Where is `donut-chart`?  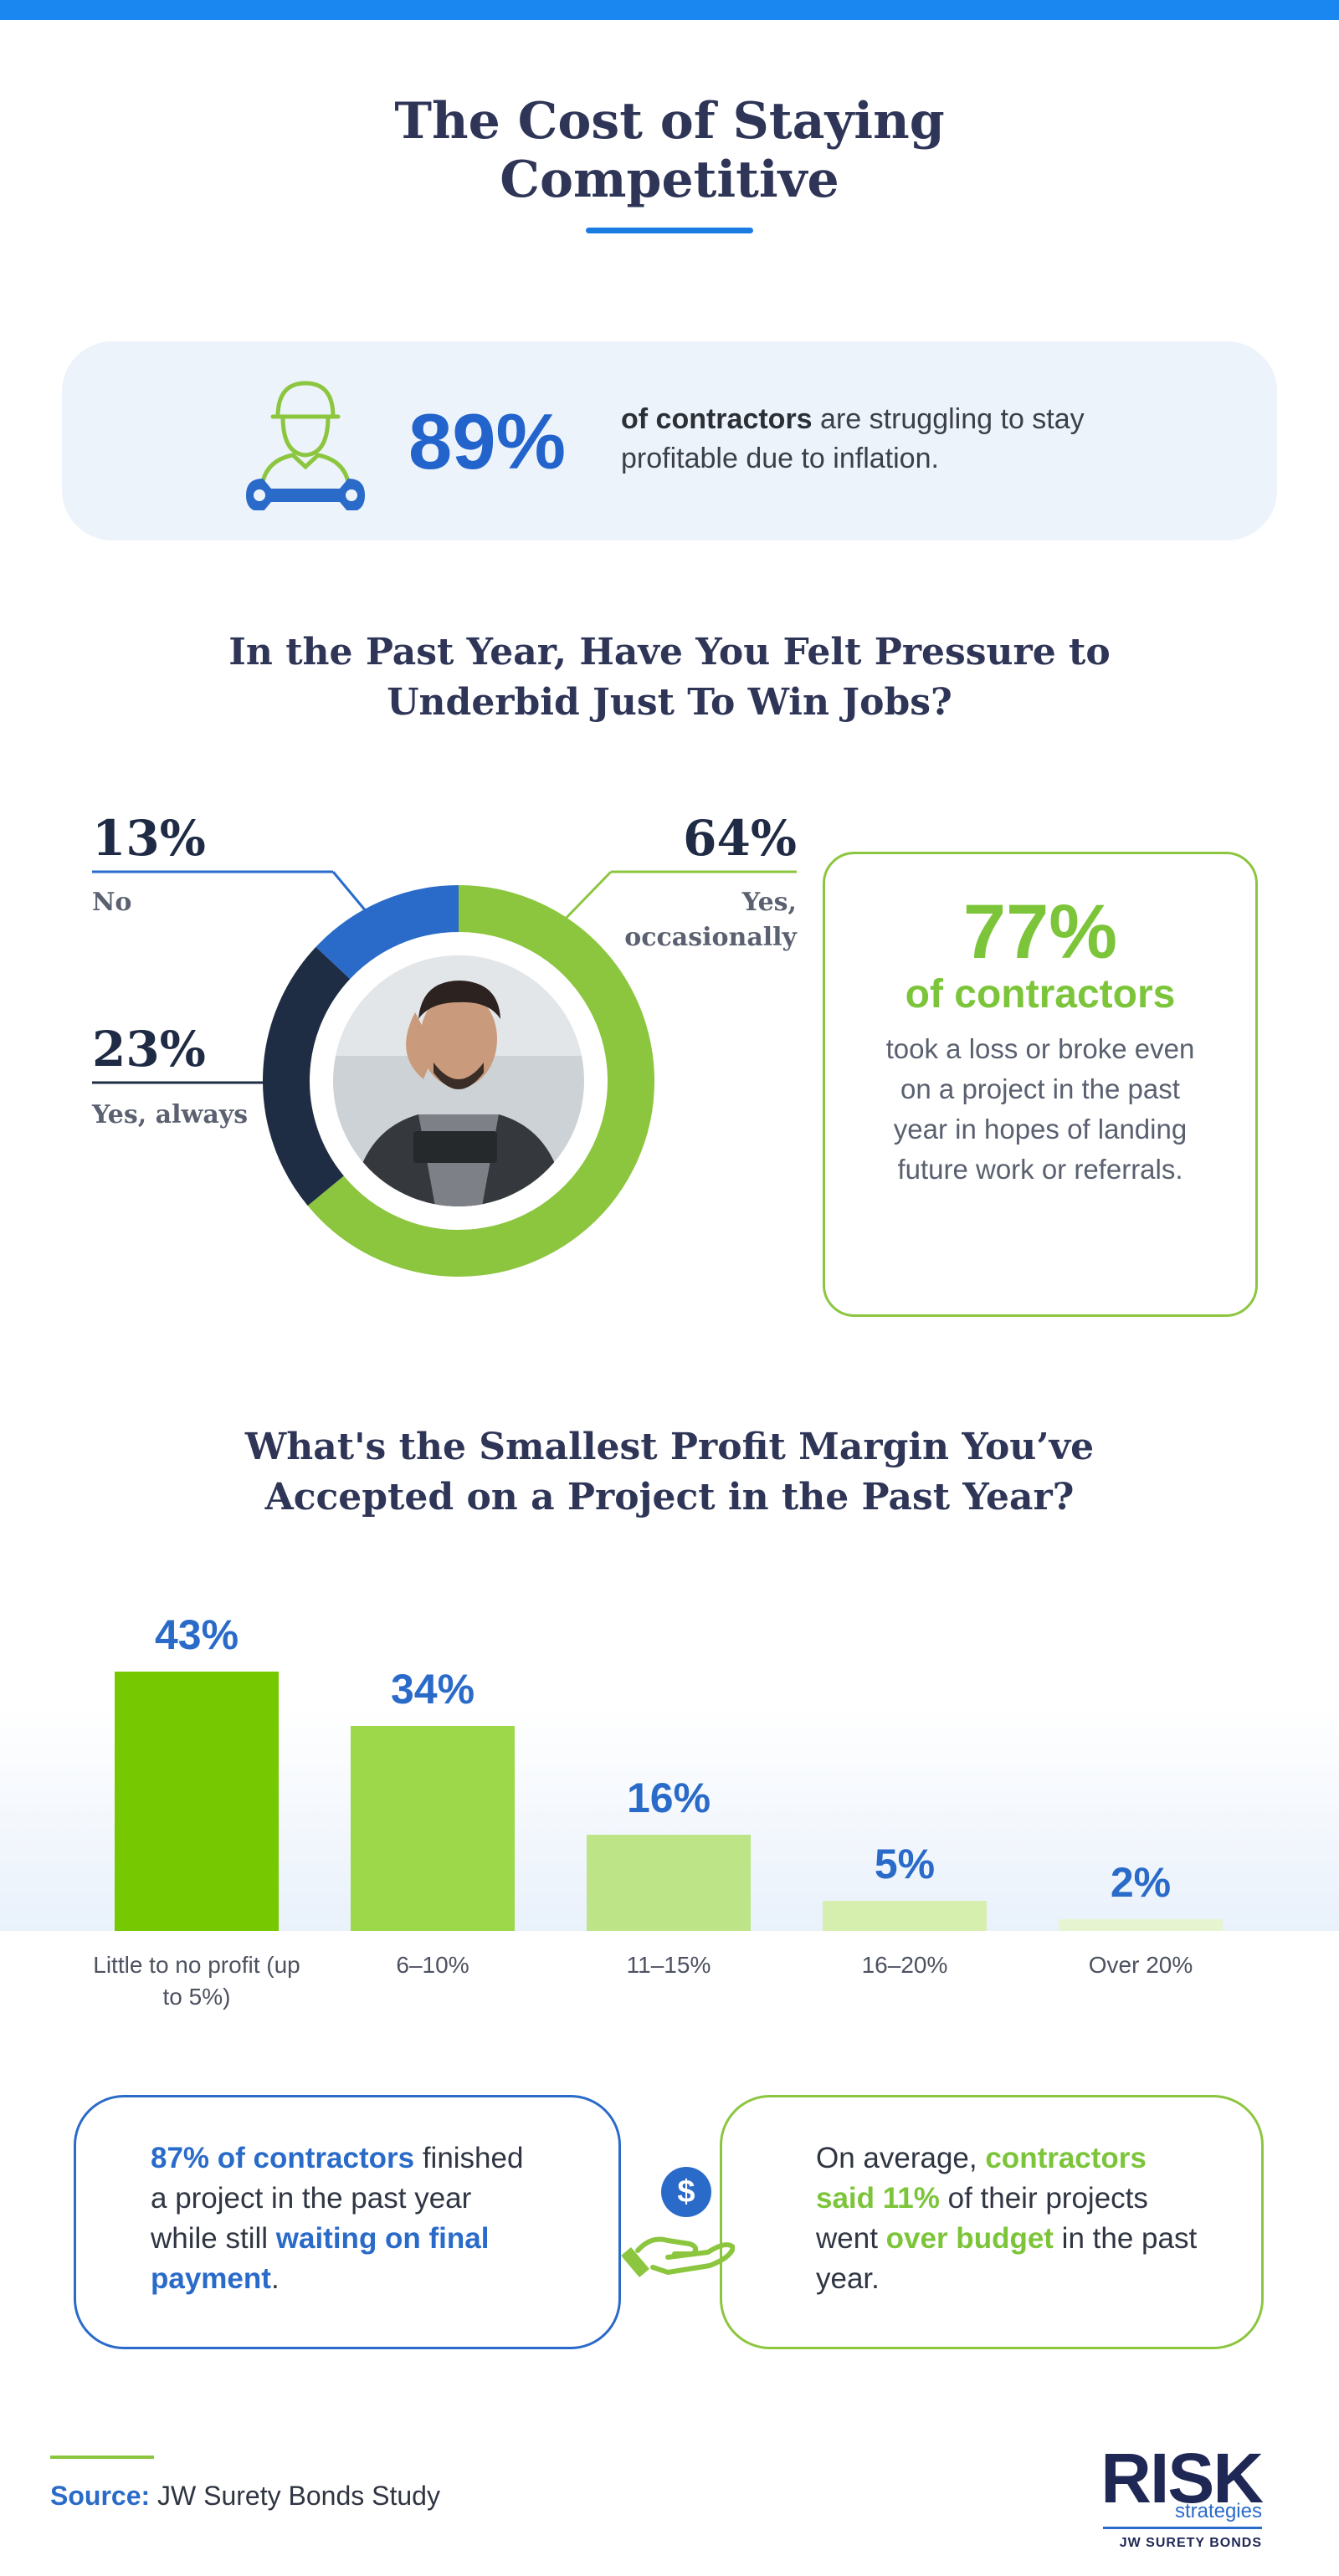 donut-chart is located at coordinates (444, 1074).